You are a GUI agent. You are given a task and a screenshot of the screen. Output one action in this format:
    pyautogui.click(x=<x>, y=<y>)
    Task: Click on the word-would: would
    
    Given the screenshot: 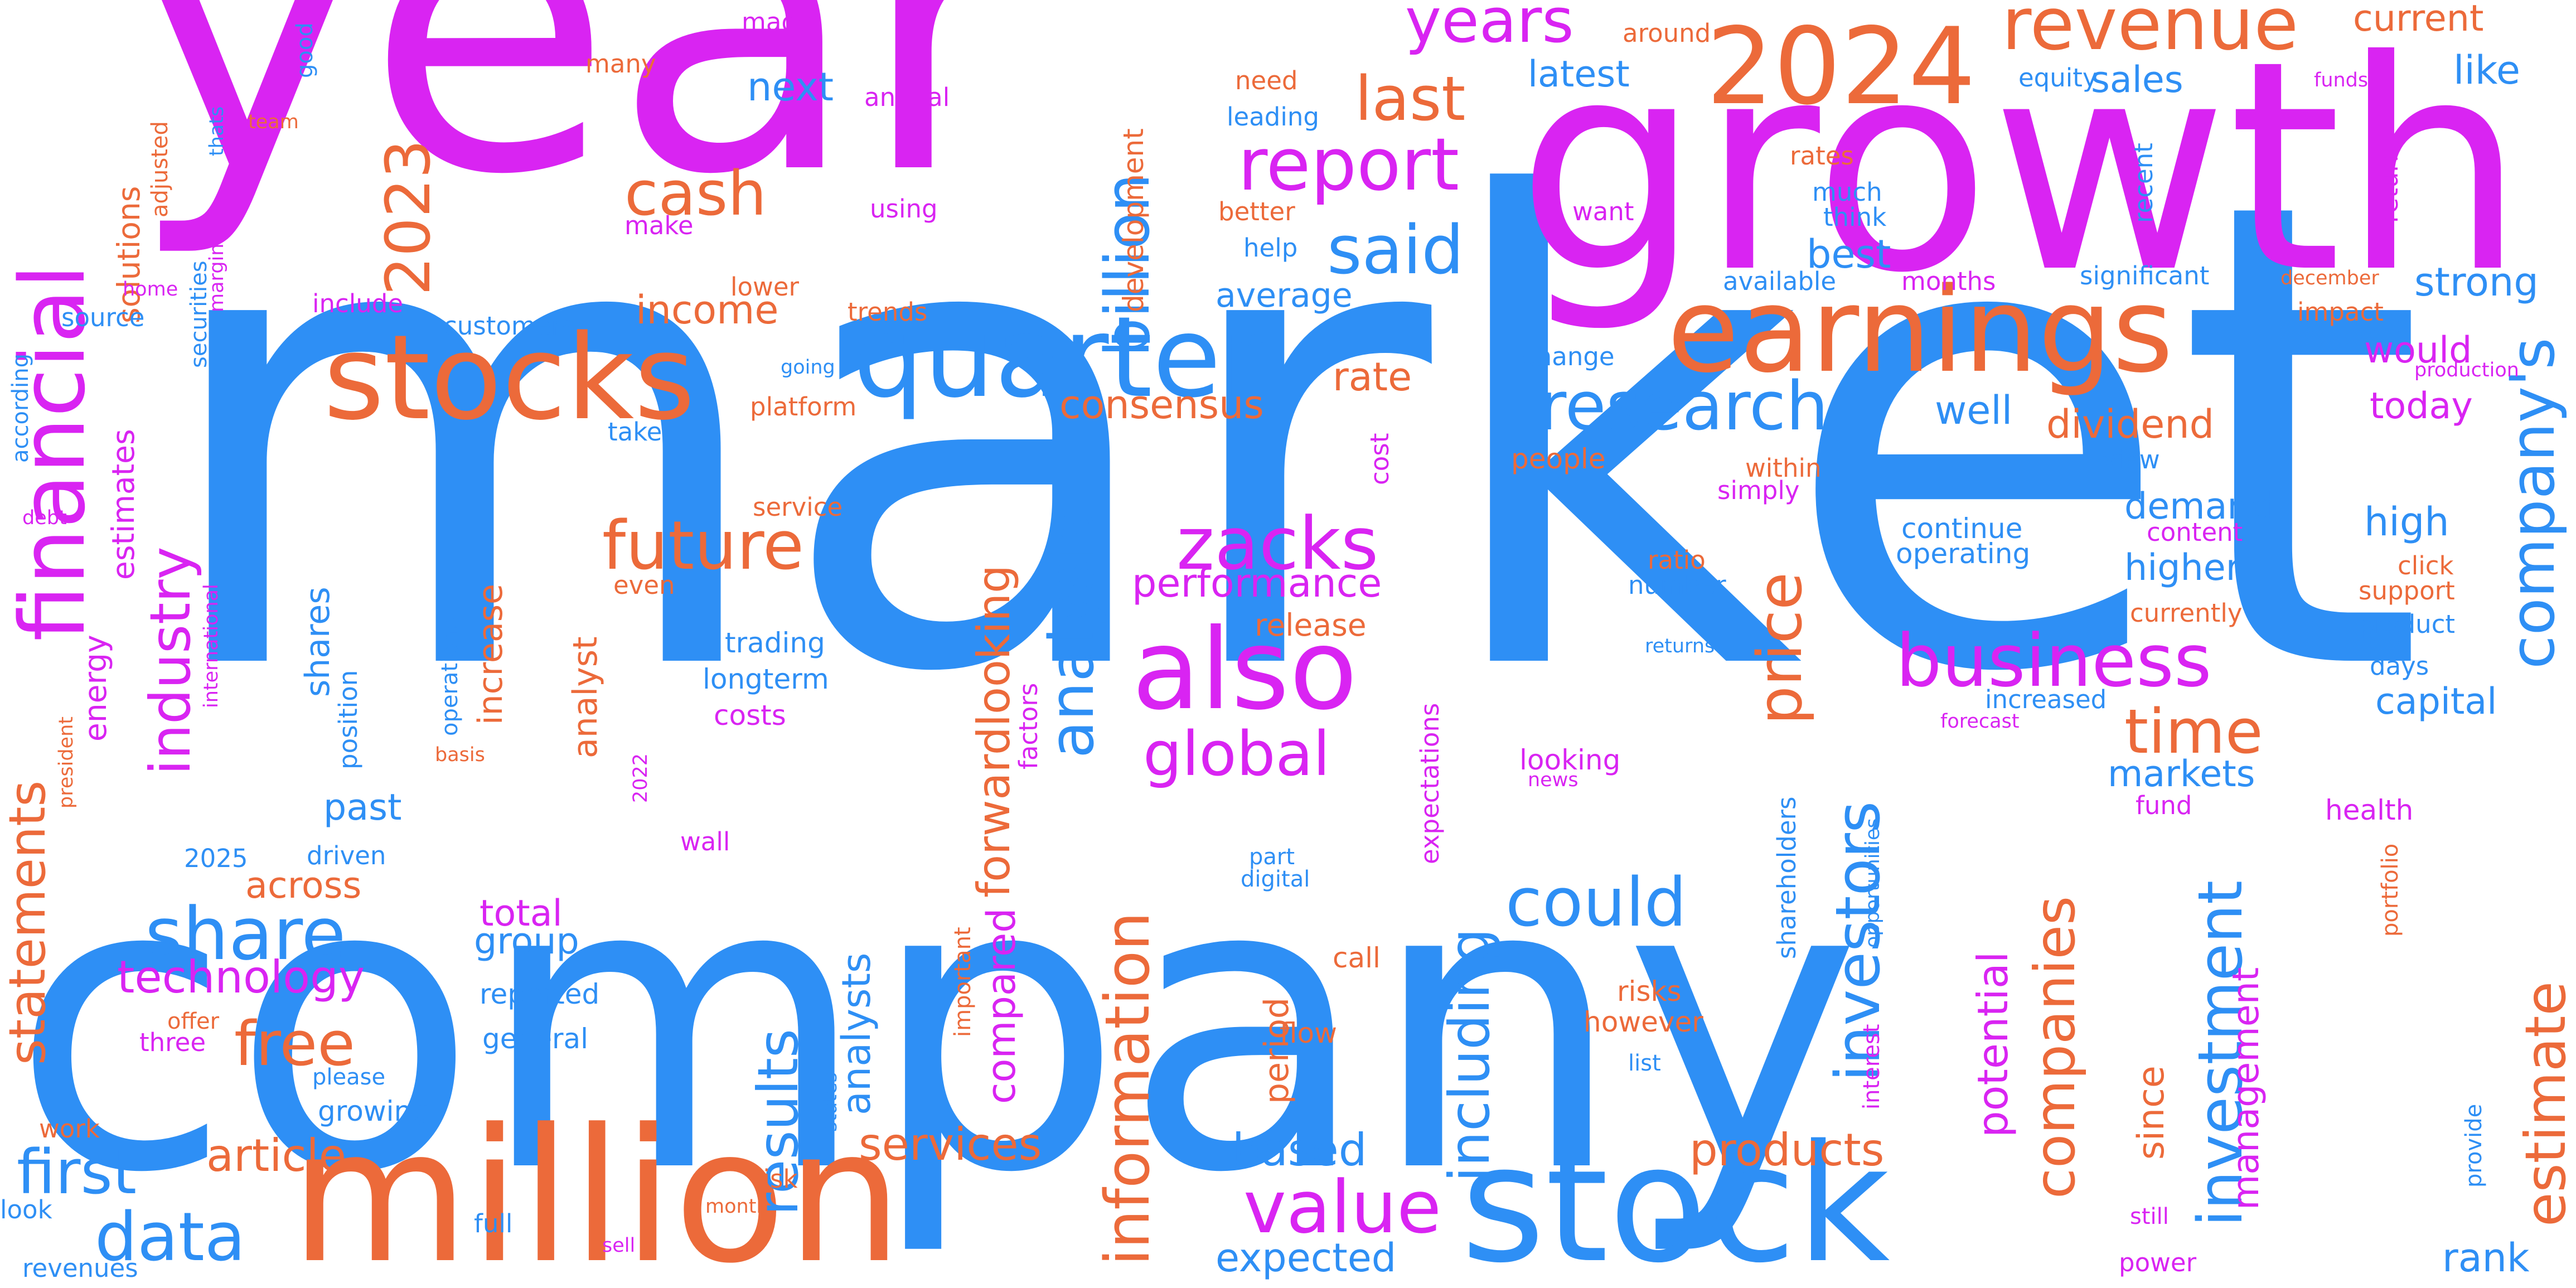 What is the action you would take?
    pyautogui.click(x=2418, y=351)
    